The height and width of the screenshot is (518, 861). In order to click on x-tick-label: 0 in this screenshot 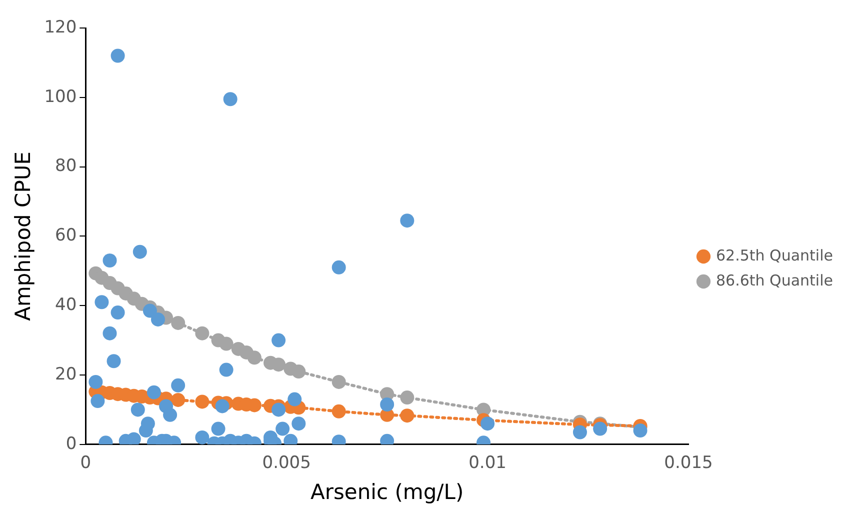, I will do `click(86, 463)`.